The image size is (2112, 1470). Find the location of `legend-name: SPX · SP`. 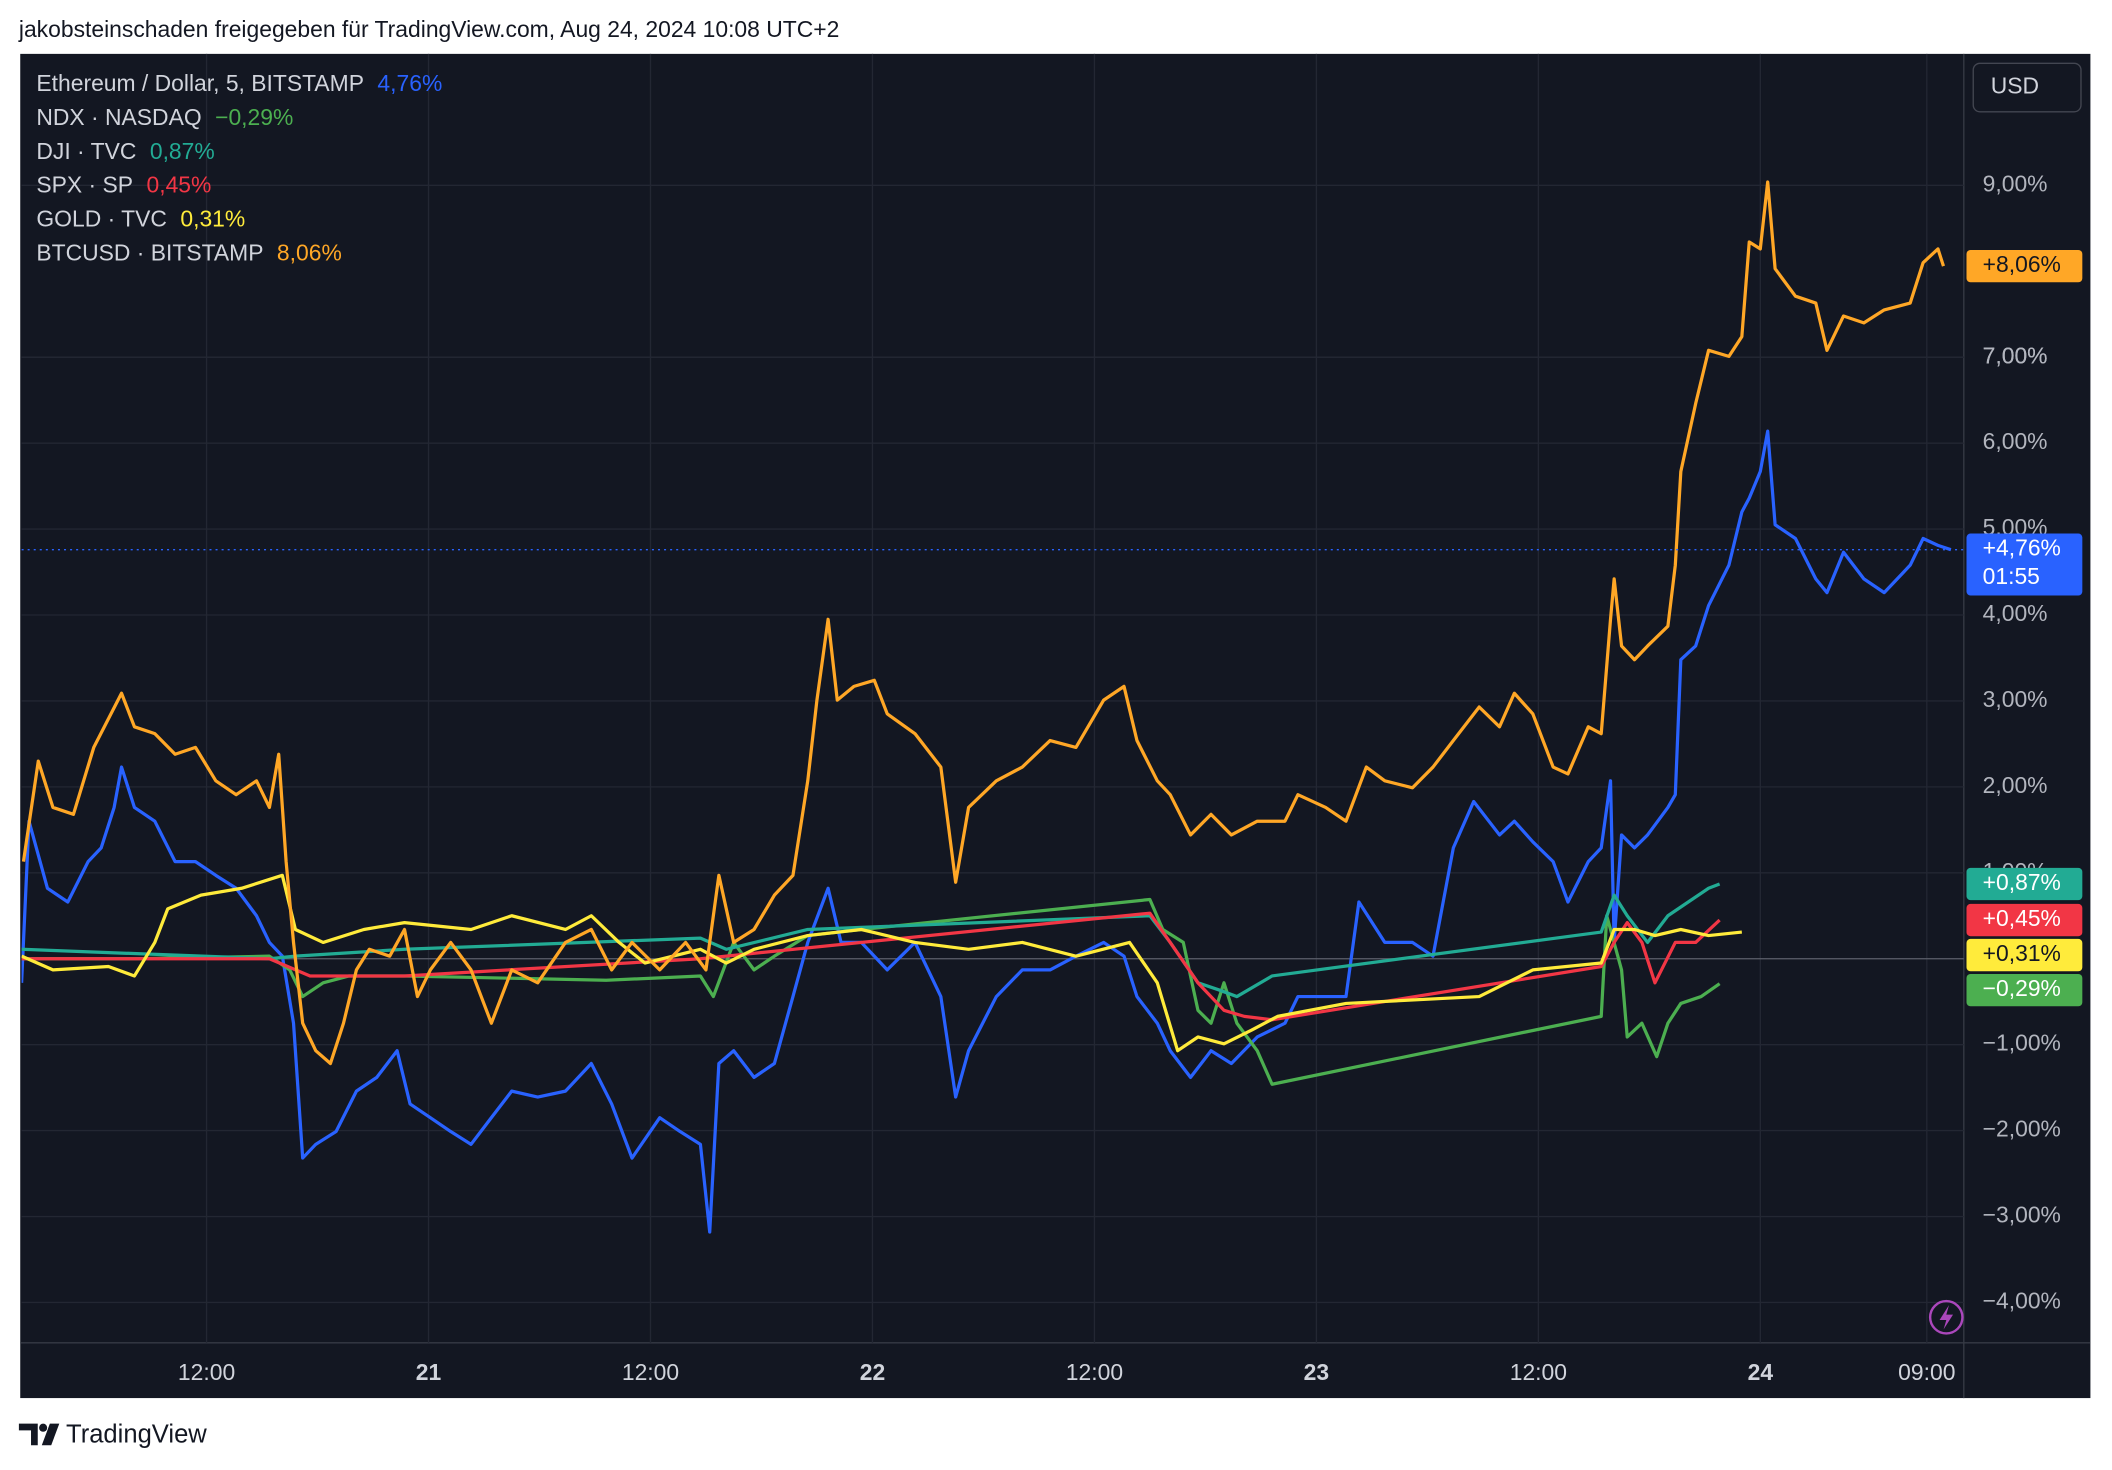

legend-name: SPX · SP is located at coordinates (84, 185).